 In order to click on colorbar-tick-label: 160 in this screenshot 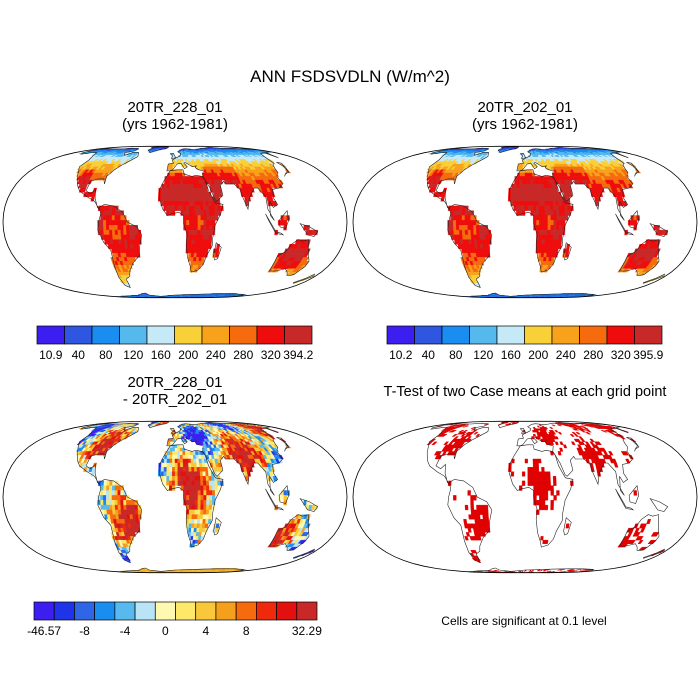, I will do `click(161, 355)`.